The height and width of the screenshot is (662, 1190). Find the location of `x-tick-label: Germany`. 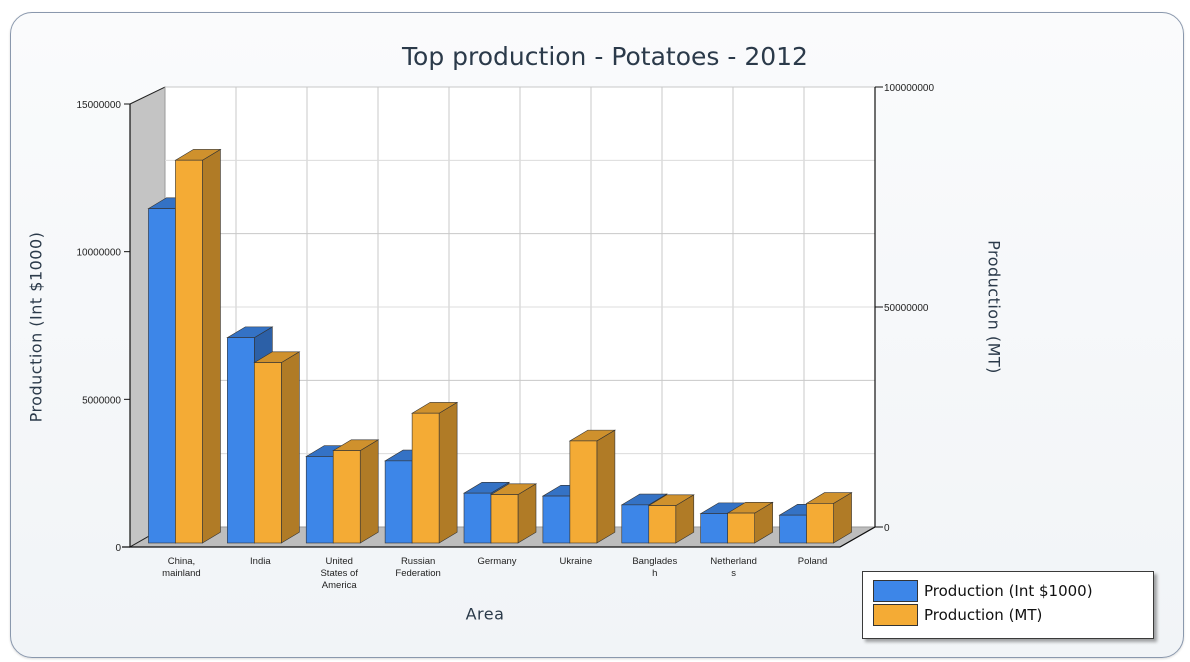

x-tick-label: Germany is located at coordinates (496, 561).